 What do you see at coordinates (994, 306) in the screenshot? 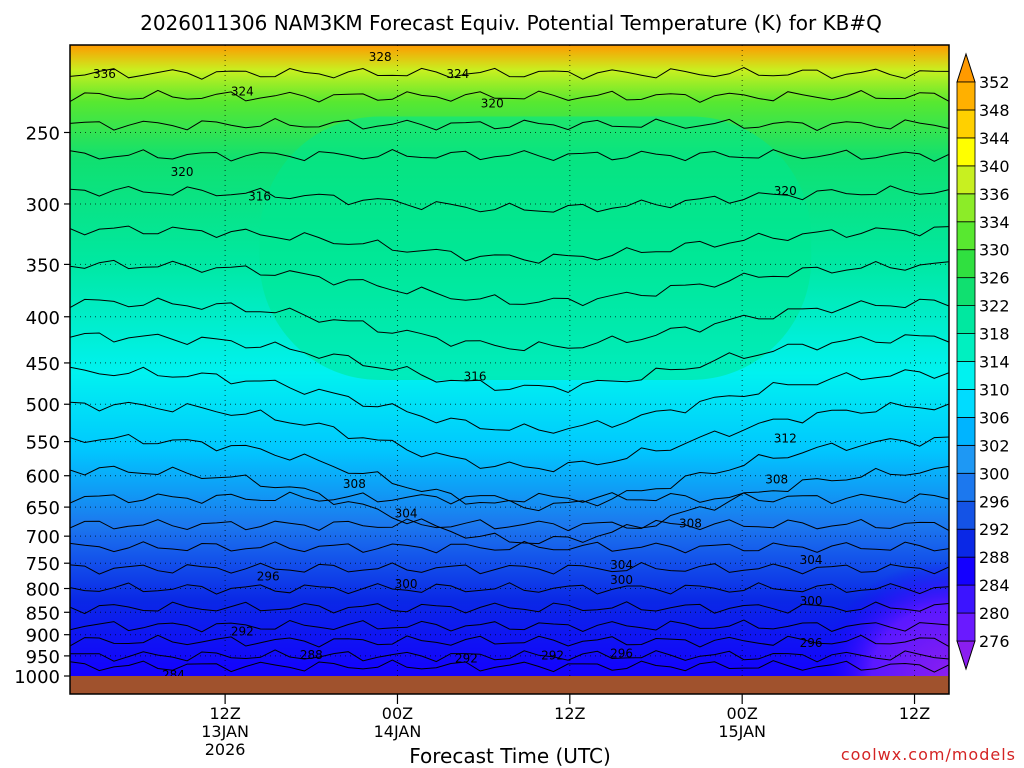
I see `colorbar-label: 322` at bounding box center [994, 306].